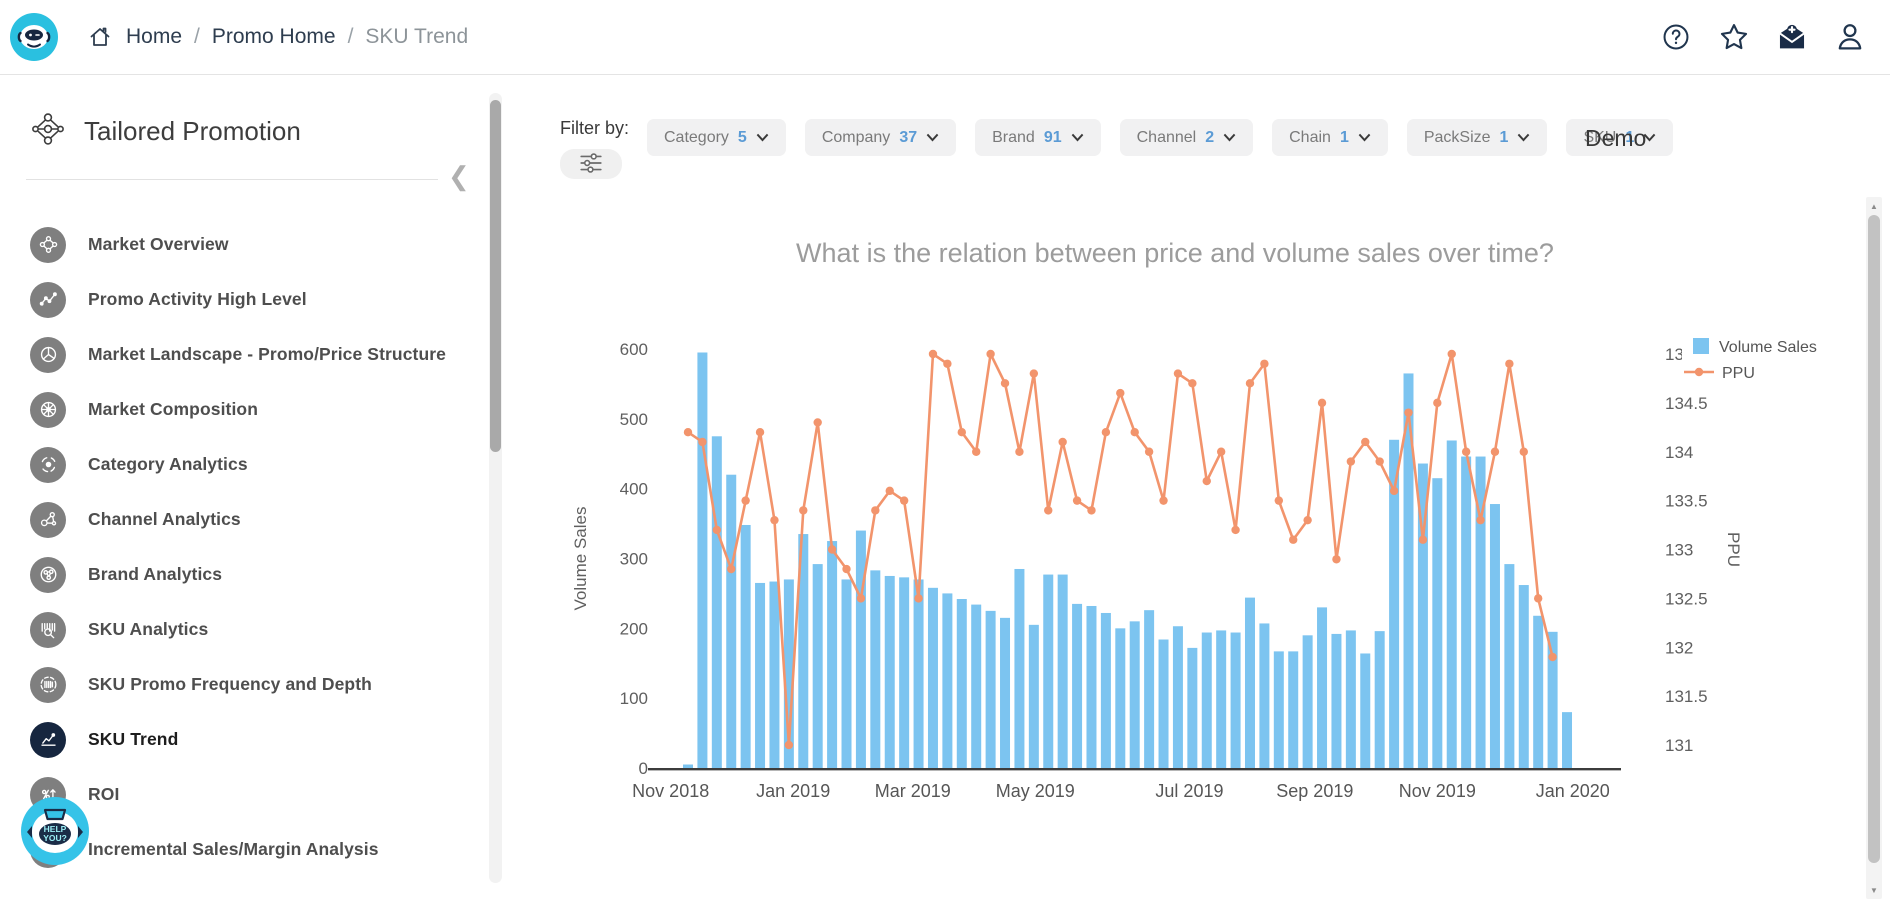  I want to click on filter-settings-button, so click(591, 164).